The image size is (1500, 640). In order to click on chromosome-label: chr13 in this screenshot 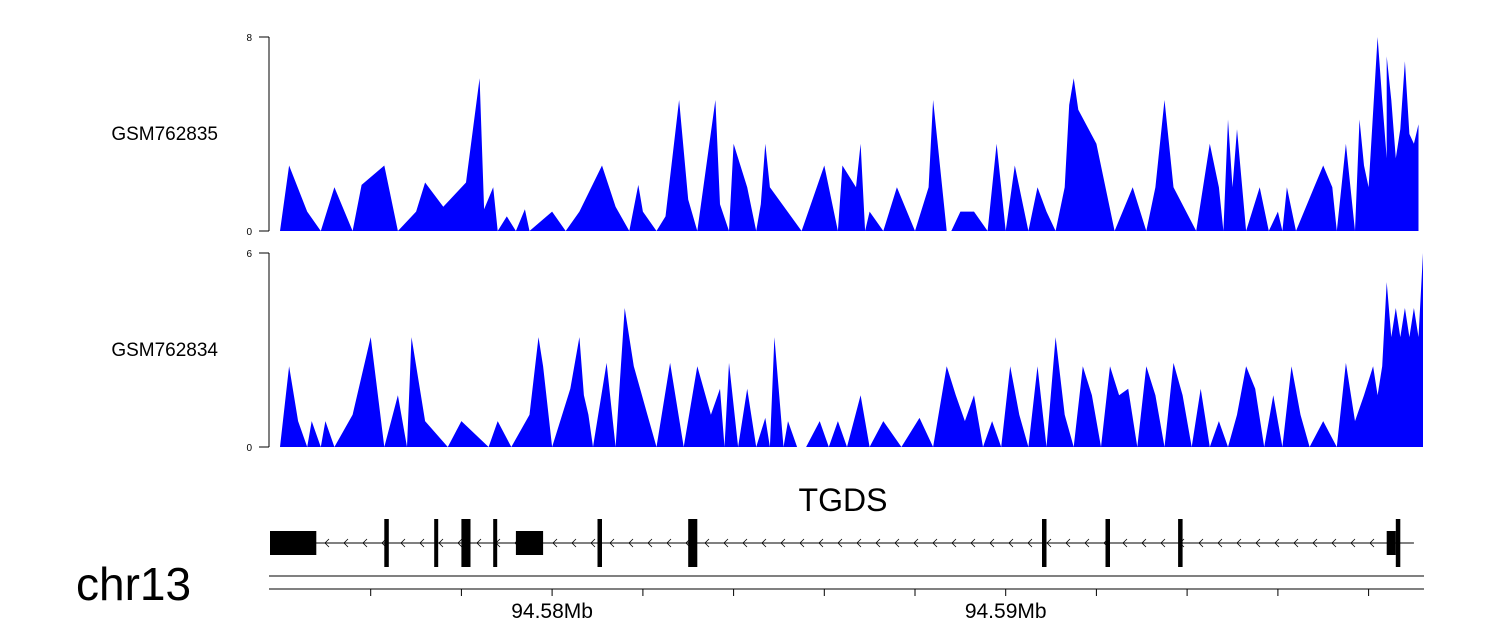, I will do `click(133, 584)`.